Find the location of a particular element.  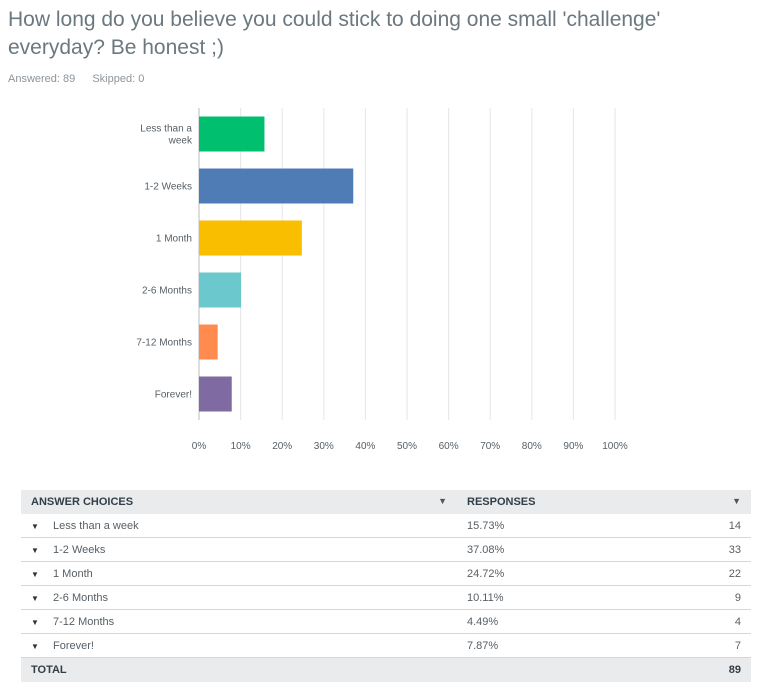

response-count: 22 is located at coordinates (698, 573).